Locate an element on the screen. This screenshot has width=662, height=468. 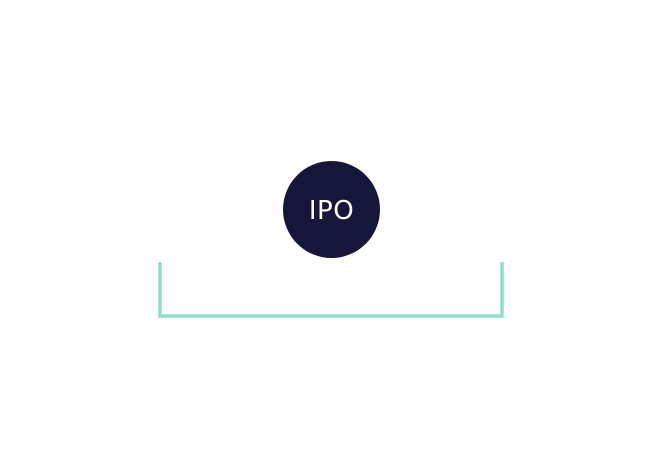
bracket-line is located at coordinates (331, 290).